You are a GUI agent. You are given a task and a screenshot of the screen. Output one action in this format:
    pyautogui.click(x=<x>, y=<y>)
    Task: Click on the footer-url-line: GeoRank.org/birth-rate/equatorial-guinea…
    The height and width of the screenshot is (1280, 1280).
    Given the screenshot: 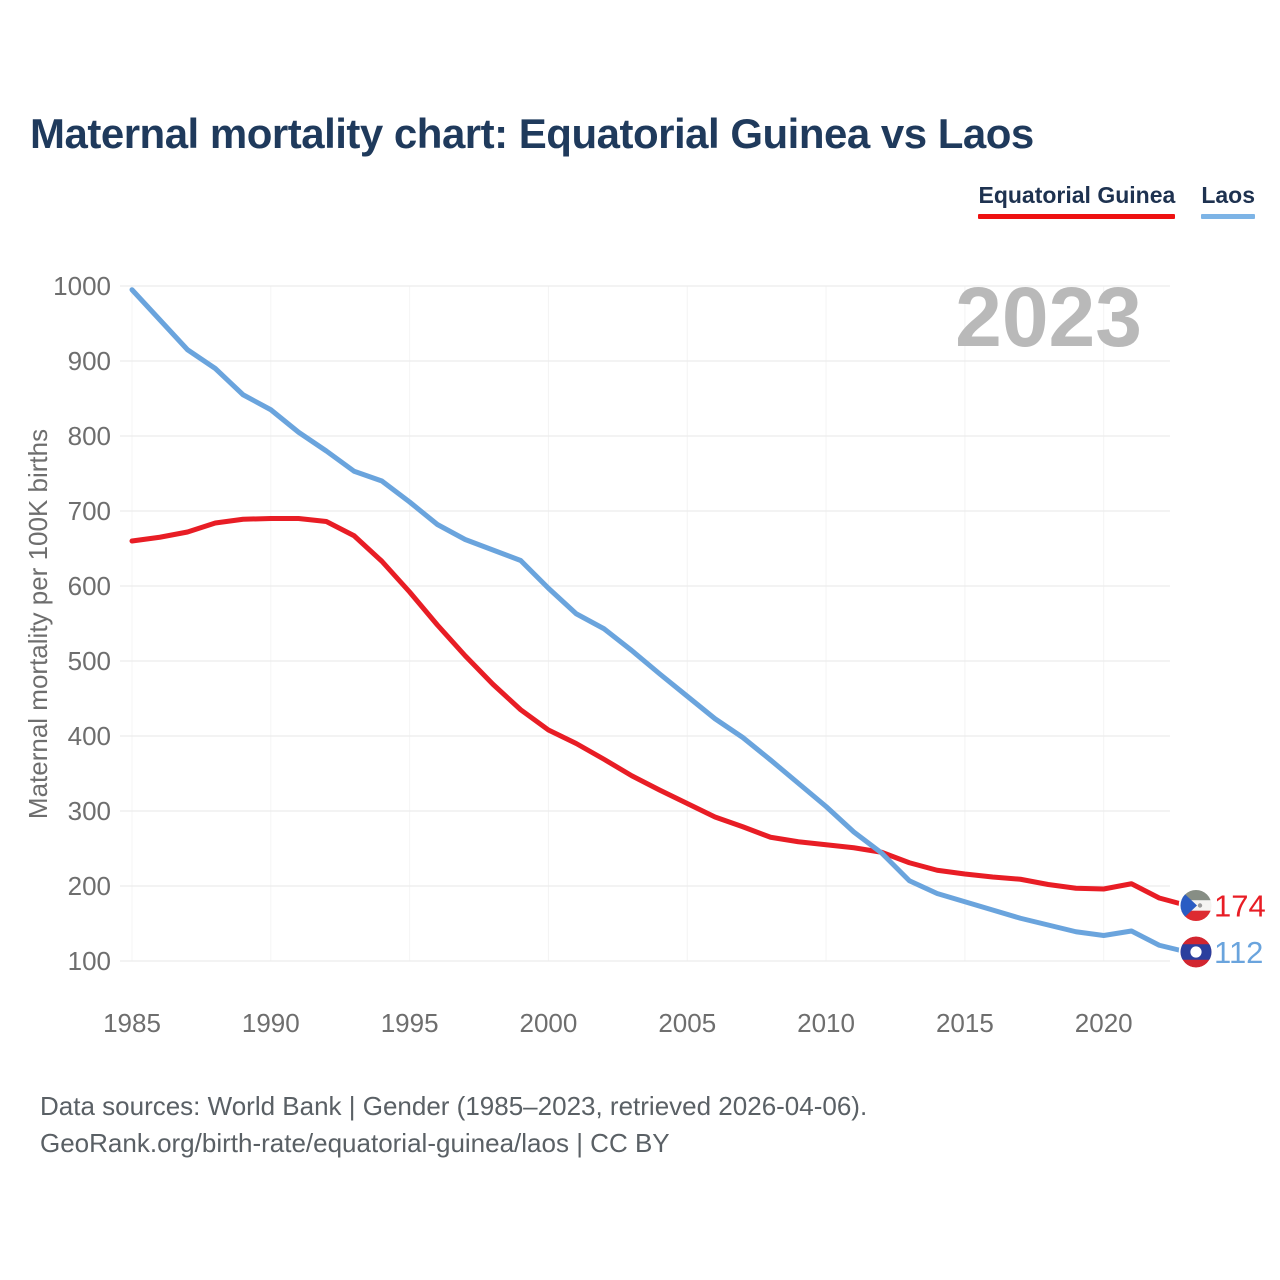 What is the action you would take?
    pyautogui.click(x=355, y=1143)
    